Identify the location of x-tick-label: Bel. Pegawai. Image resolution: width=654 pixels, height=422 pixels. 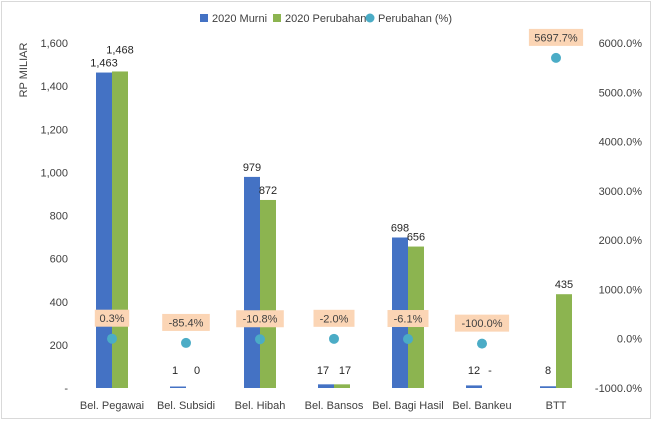
(112, 406).